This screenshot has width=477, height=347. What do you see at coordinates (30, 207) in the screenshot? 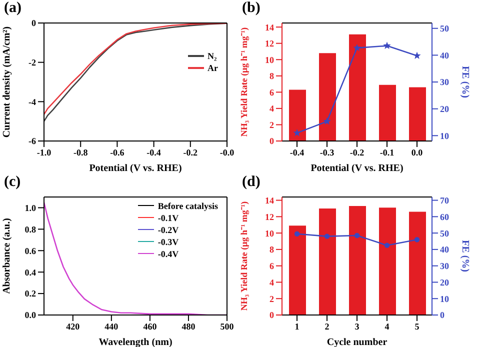
I see `y-tick-label: 1.0` at bounding box center [30, 207].